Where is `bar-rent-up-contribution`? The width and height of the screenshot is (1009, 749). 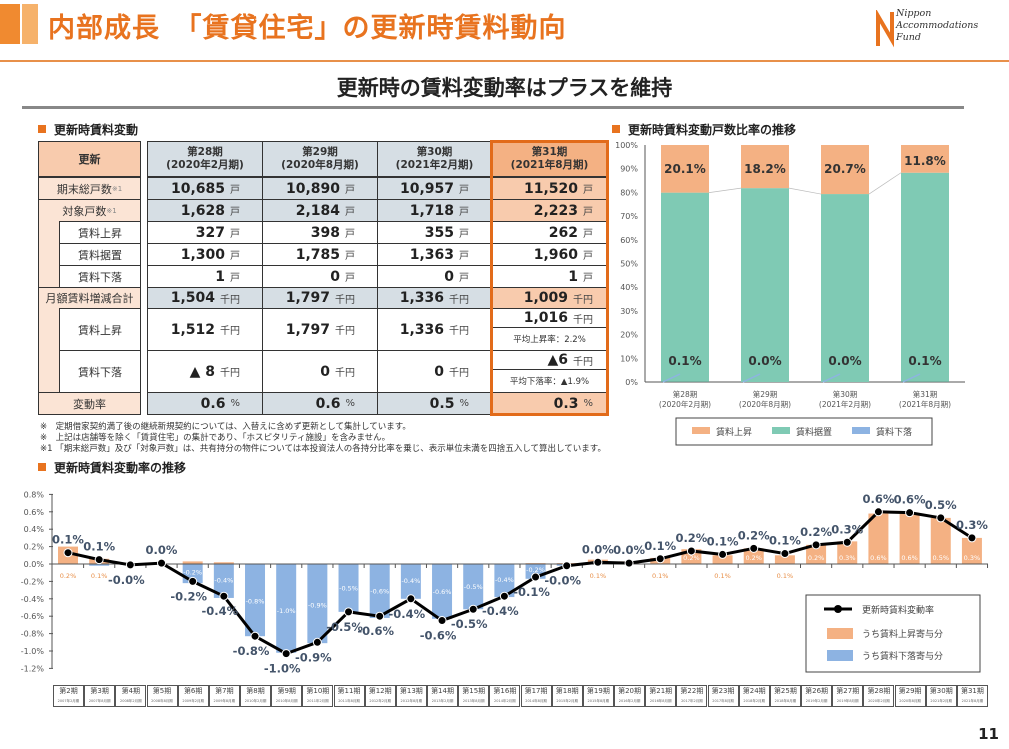
bar-rent-up-contribution is located at coordinates (192, 562).